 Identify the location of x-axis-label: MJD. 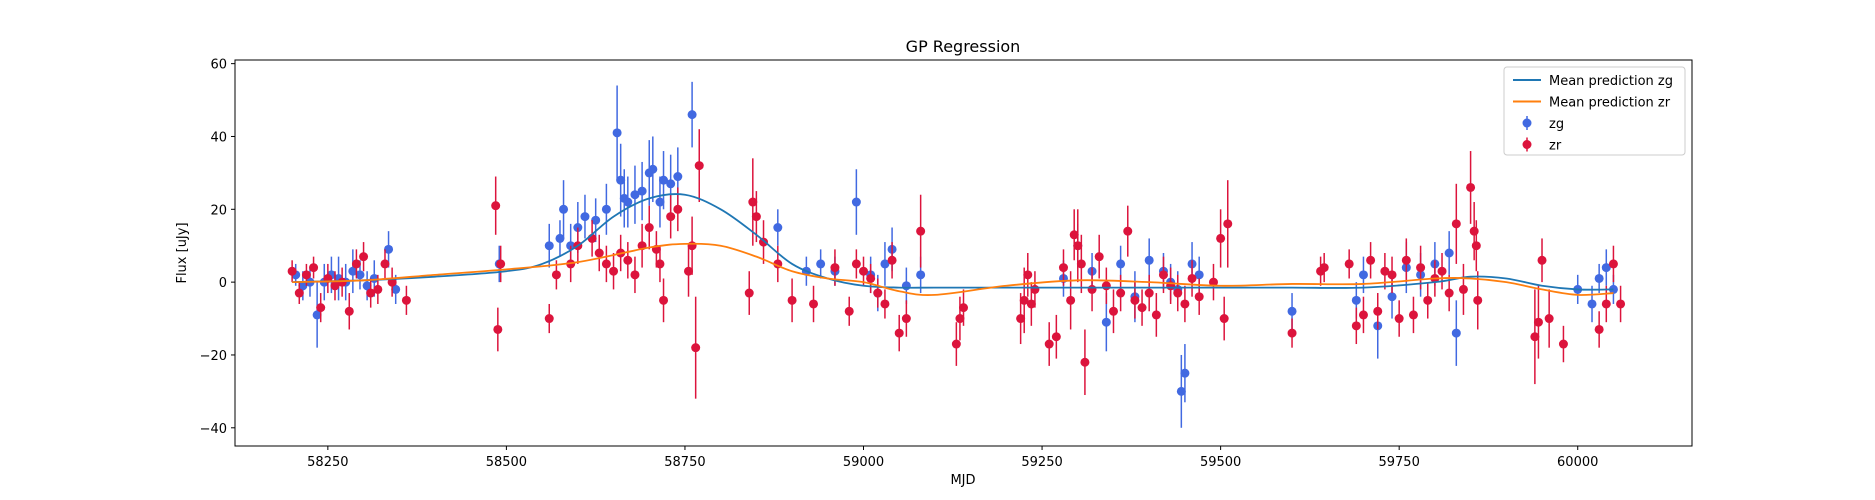
(962, 480).